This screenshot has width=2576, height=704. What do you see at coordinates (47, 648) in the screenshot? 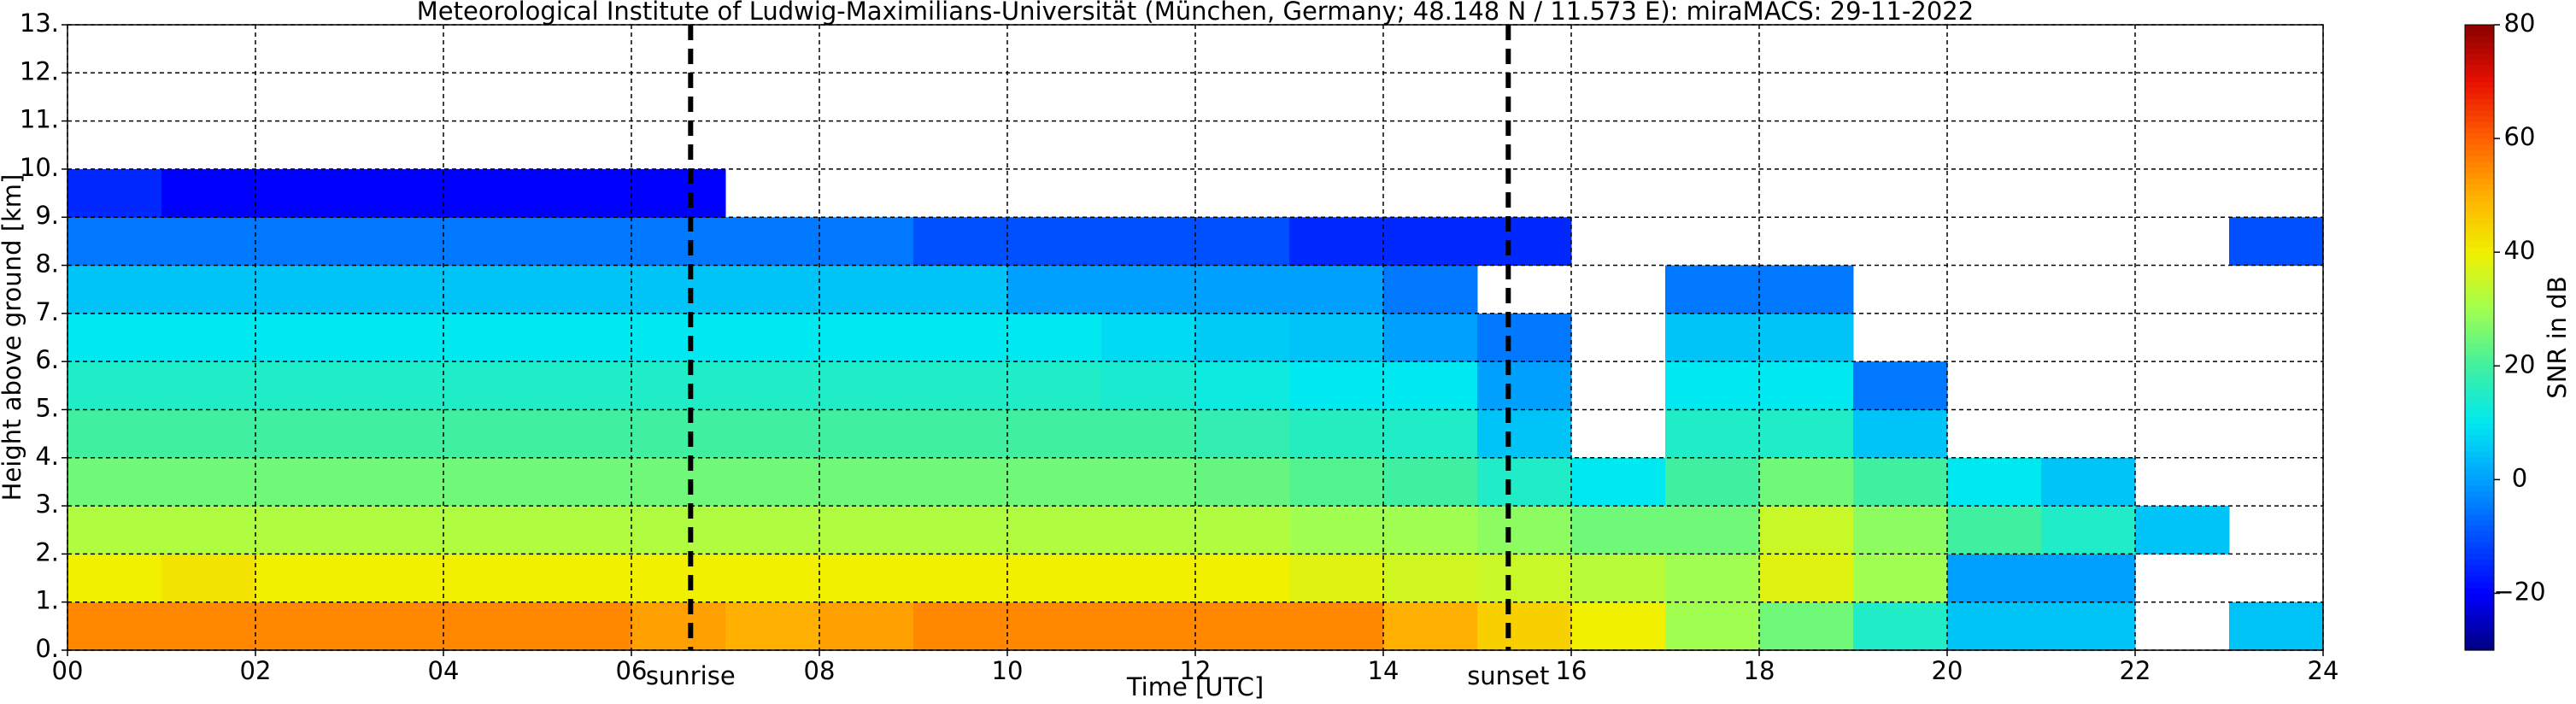
I see `y-tick-label: 0.` at bounding box center [47, 648].